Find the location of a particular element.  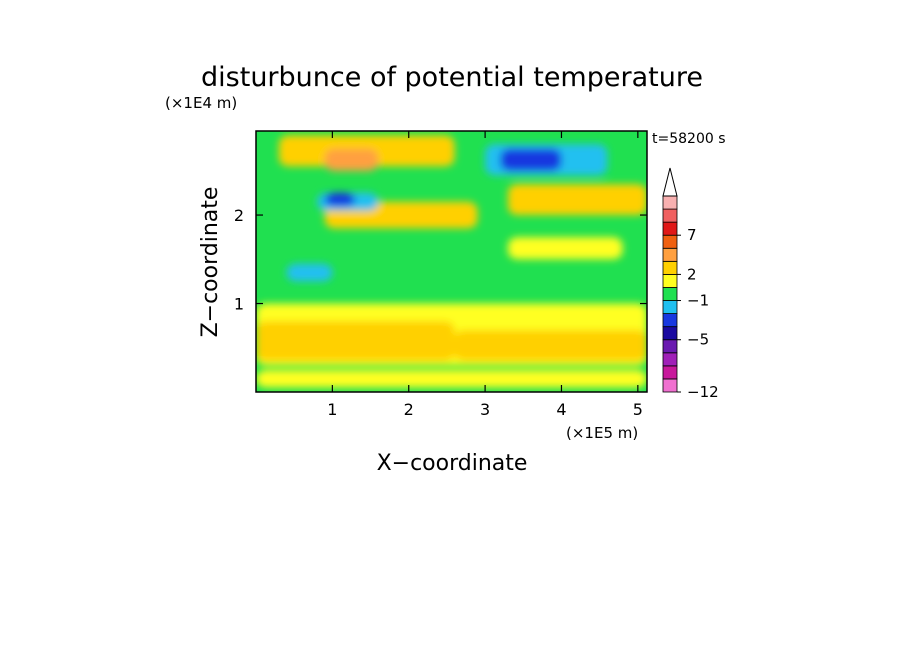

colorbar-label: −12 is located at coordinates (703, 392).